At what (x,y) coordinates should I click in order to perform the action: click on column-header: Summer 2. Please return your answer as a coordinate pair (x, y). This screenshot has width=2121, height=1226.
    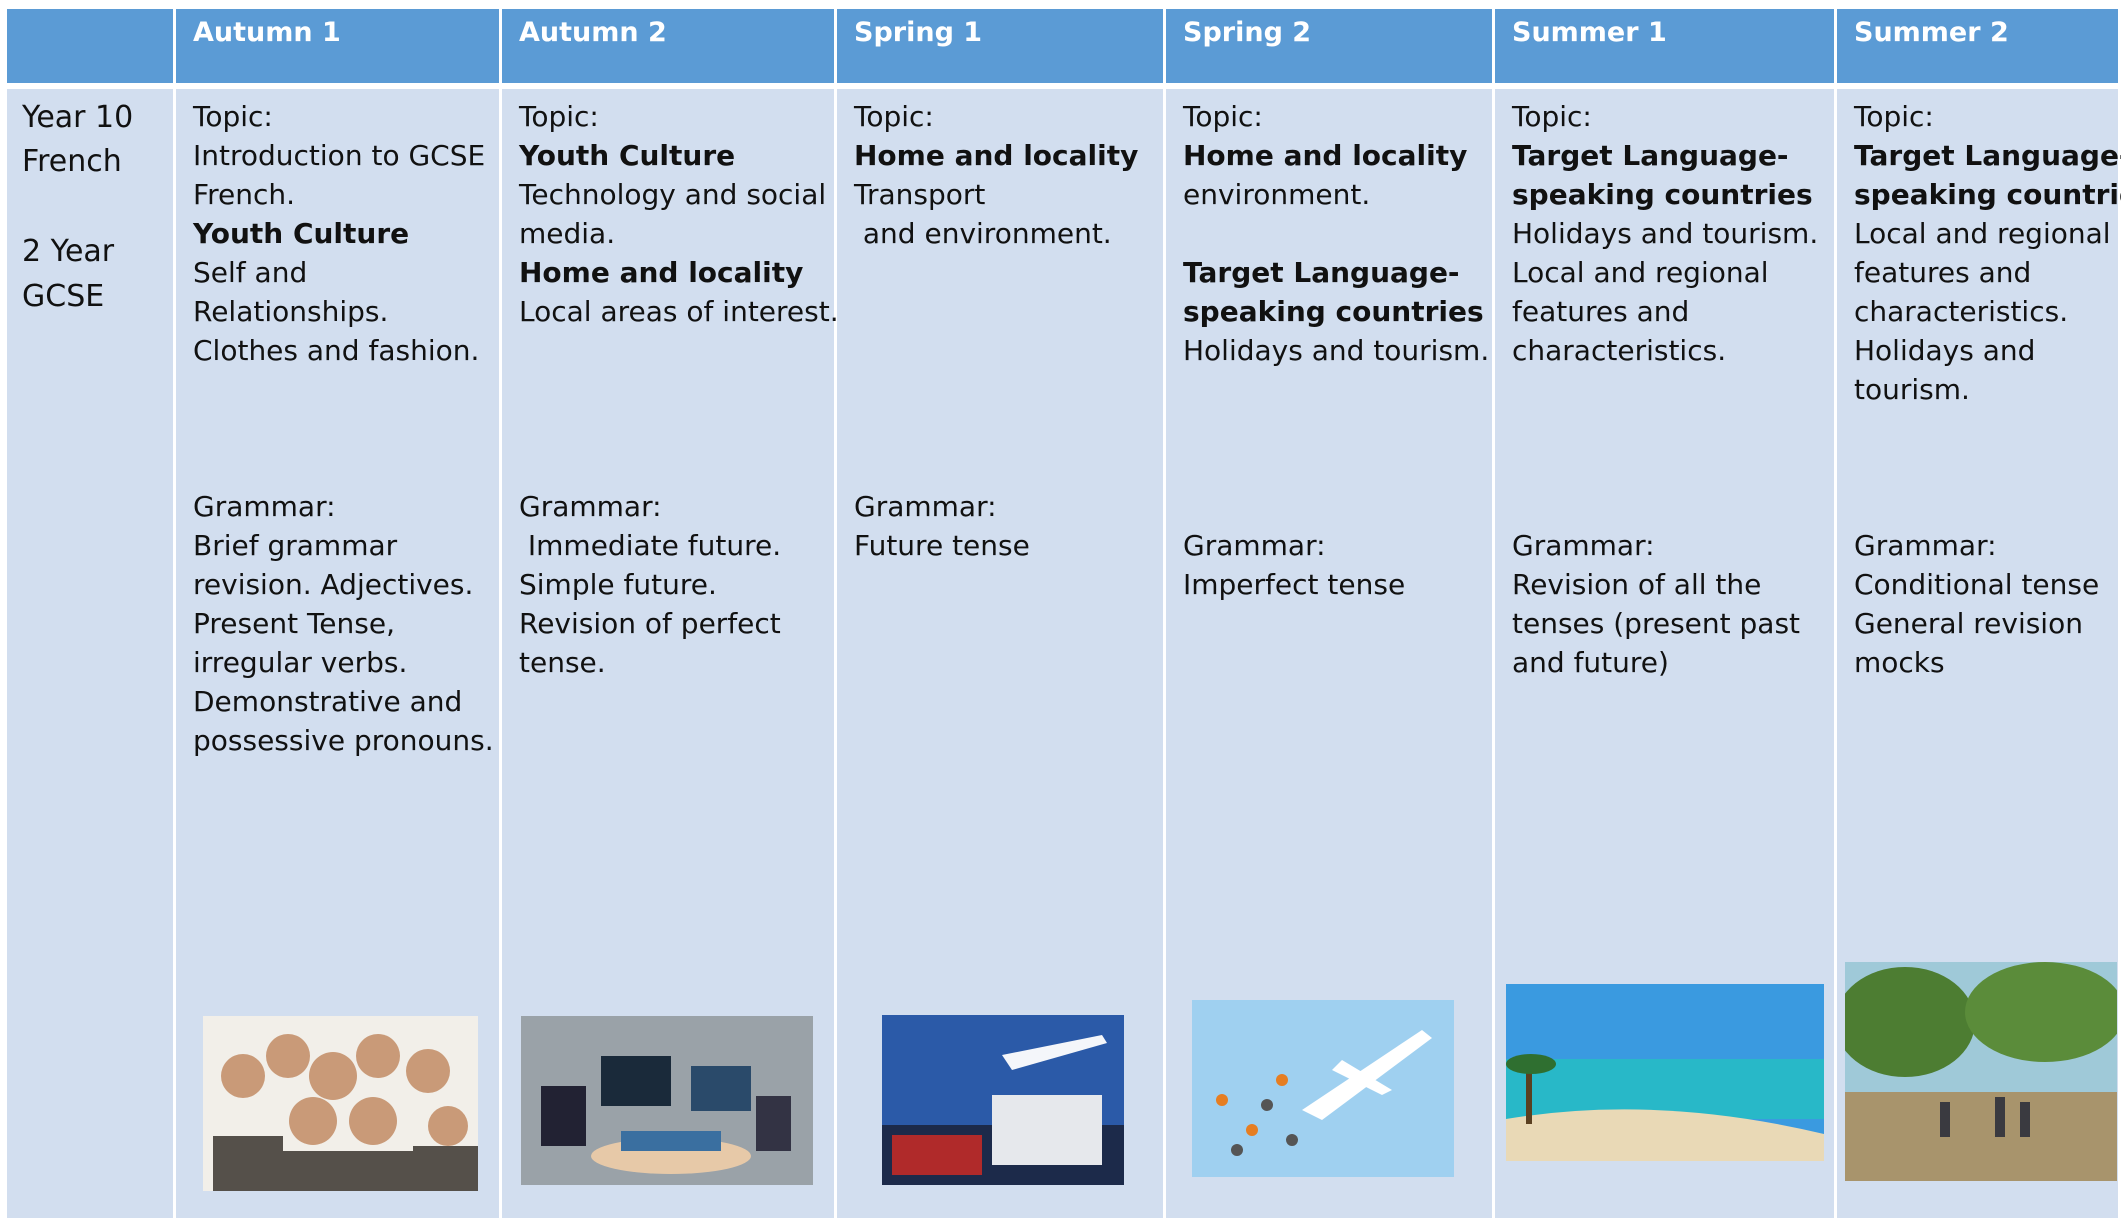
    Looking at the image, I should click on (1931, 32).